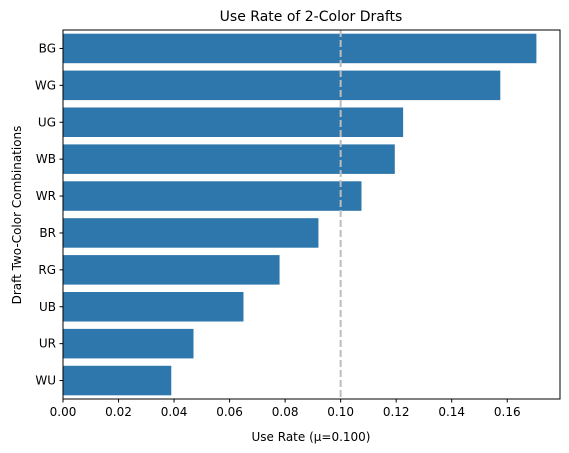 The image size is (569, 453). Describe the element at coordinates (285, 412) in the screenshot. I see `x-tick-label: 0.08` at that location.